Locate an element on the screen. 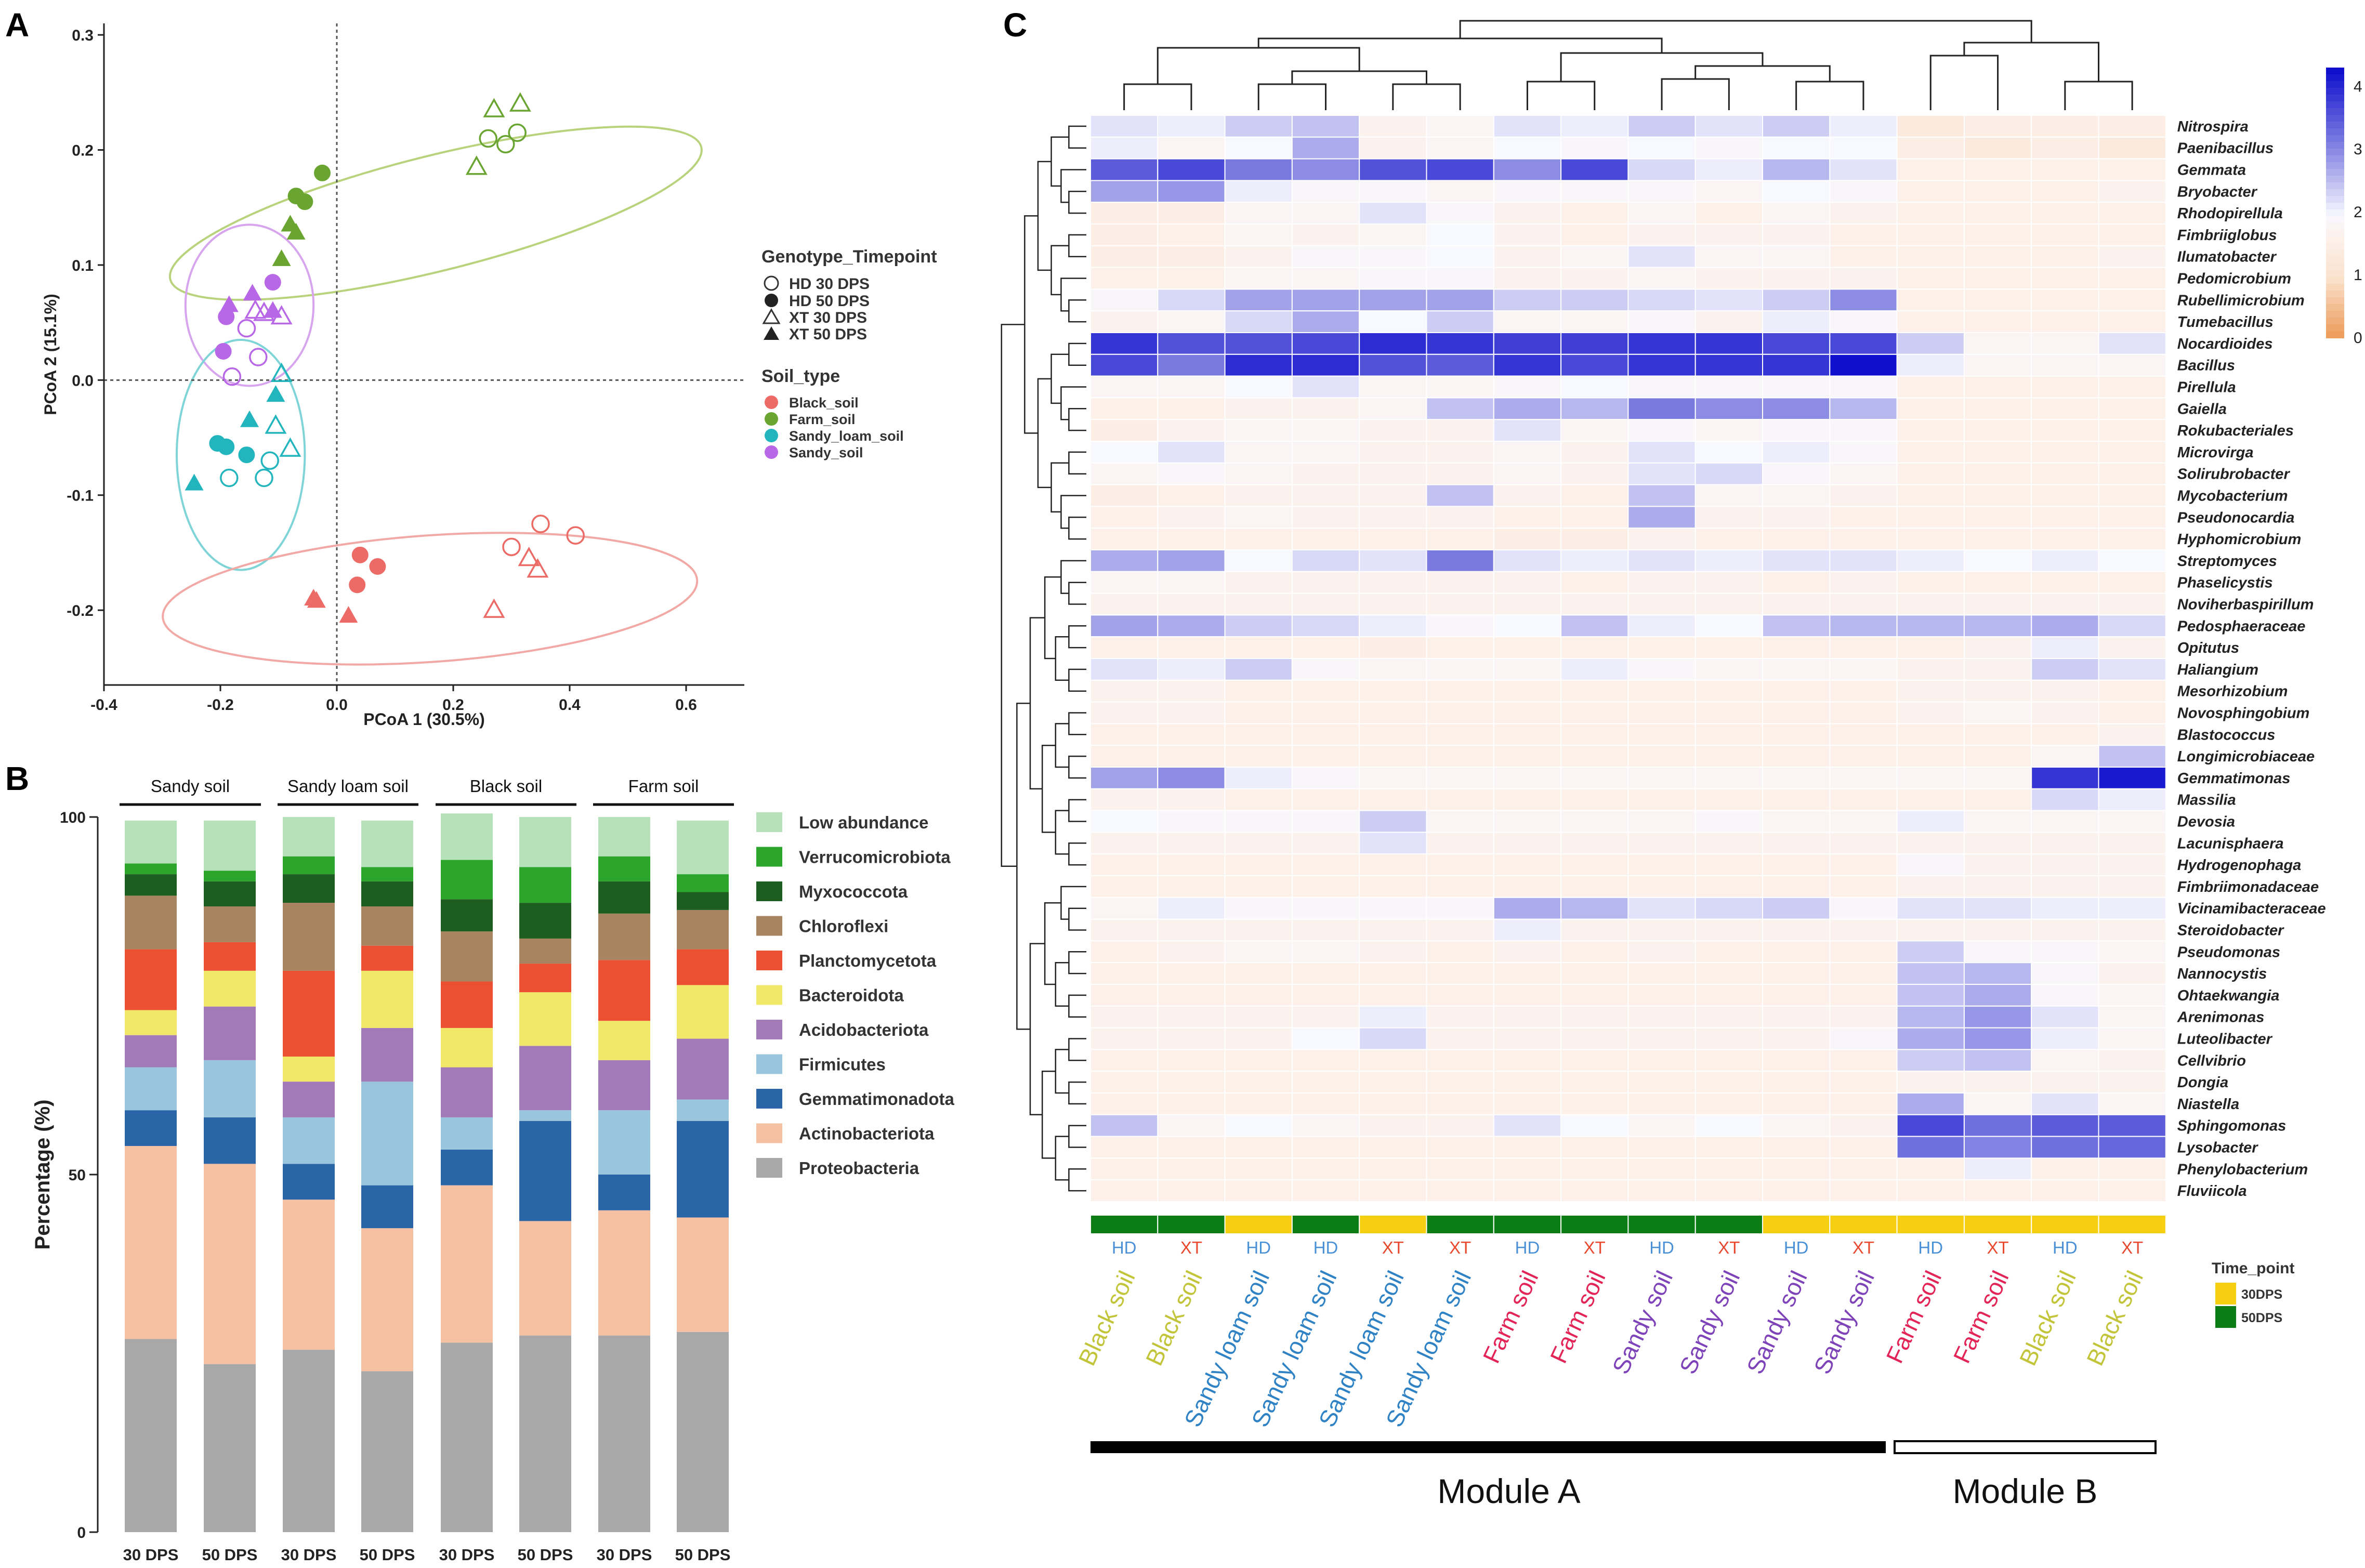 This screenshot has height=1568, width=2365. point-black-soil-hd30 is located at coordinates (576, 535).